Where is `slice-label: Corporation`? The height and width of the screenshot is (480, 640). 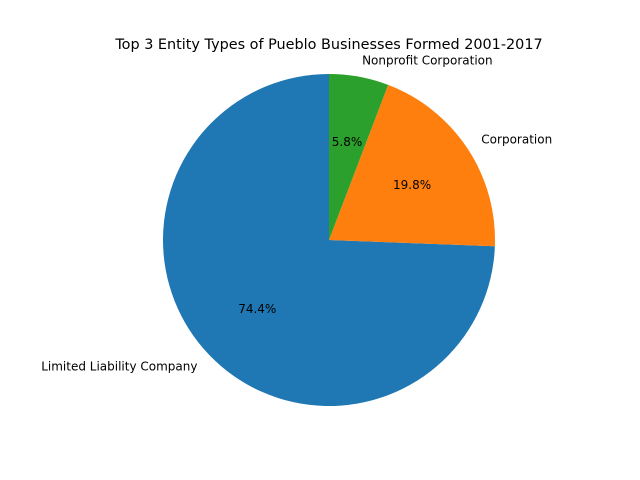
slice-label: Corporation is located at coordinates (516, 139).